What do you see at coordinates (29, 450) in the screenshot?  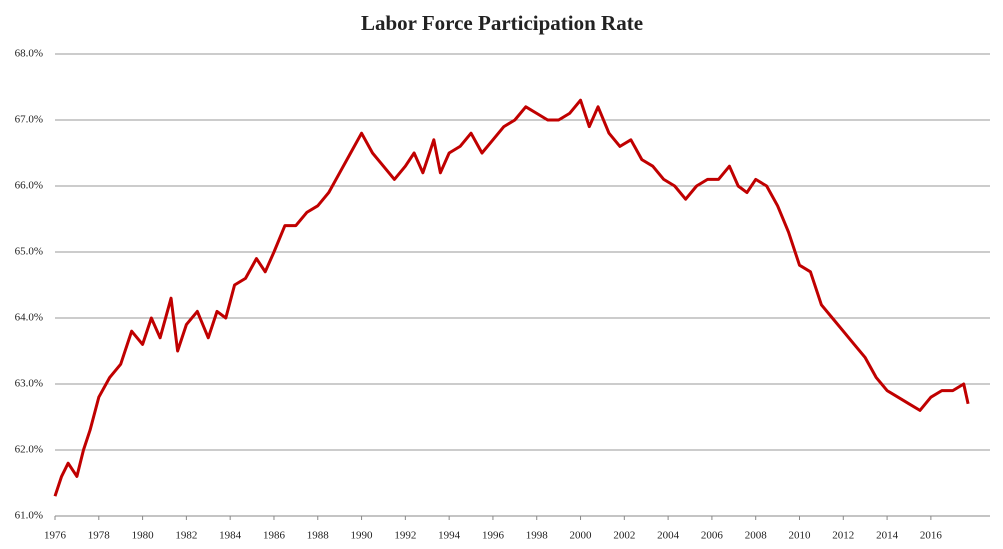 I see `y-tick-label: 62.0%` at bounding box center [29, 450].